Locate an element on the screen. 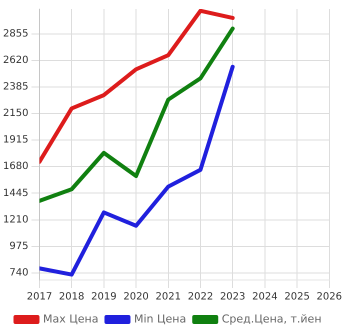 Image resolution: width=345 pixels, height=335 pixels. x-tick-label: 2023 is located at coordinates (233, 297).